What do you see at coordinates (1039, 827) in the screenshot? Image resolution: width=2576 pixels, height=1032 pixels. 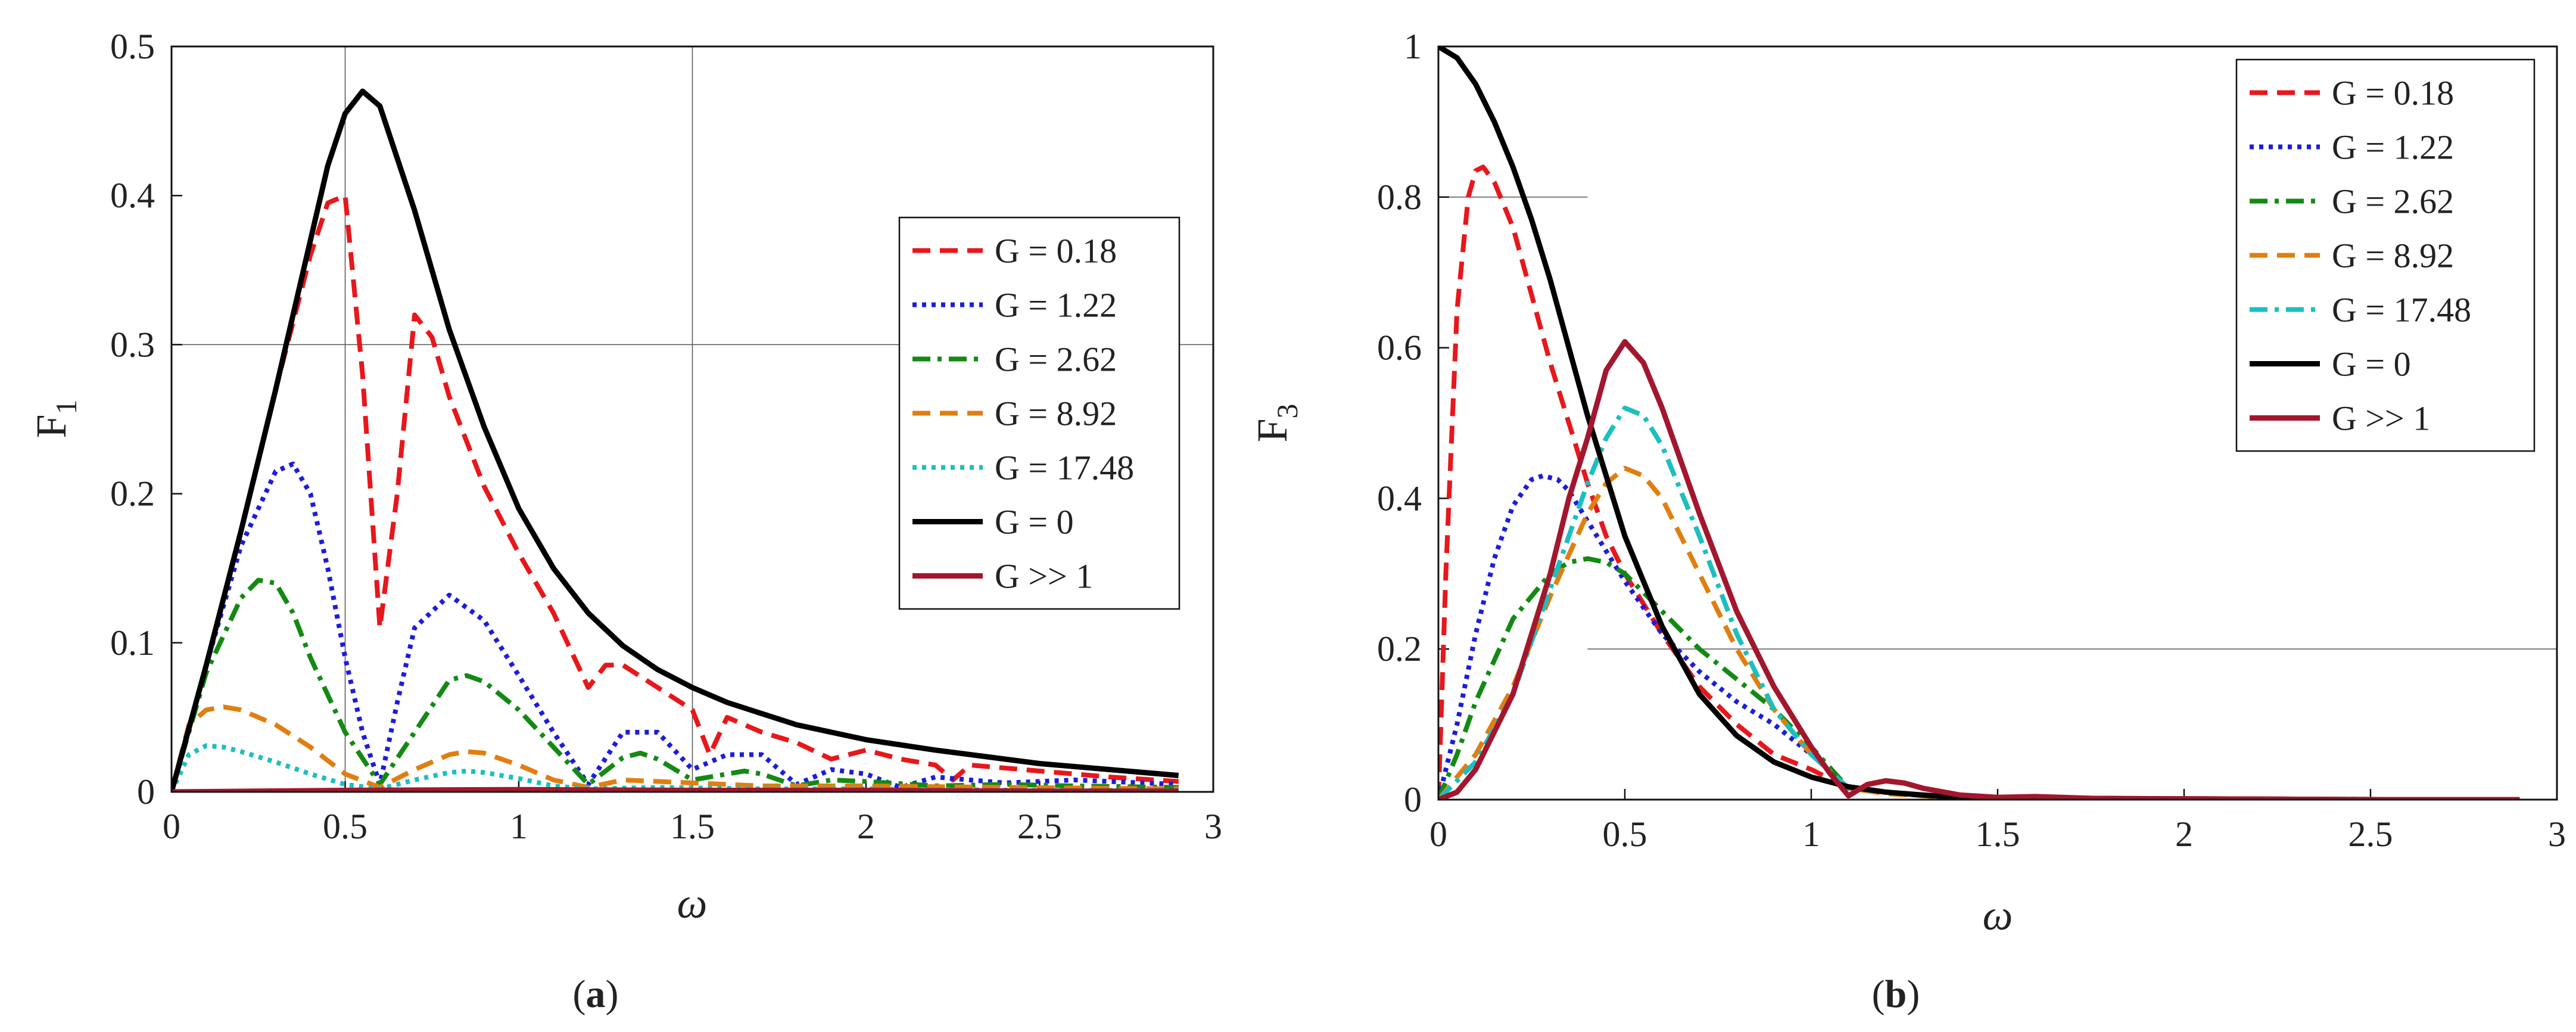 I see `x-tick-label-a-5: 2.5` at bounding box center [1039, 827].